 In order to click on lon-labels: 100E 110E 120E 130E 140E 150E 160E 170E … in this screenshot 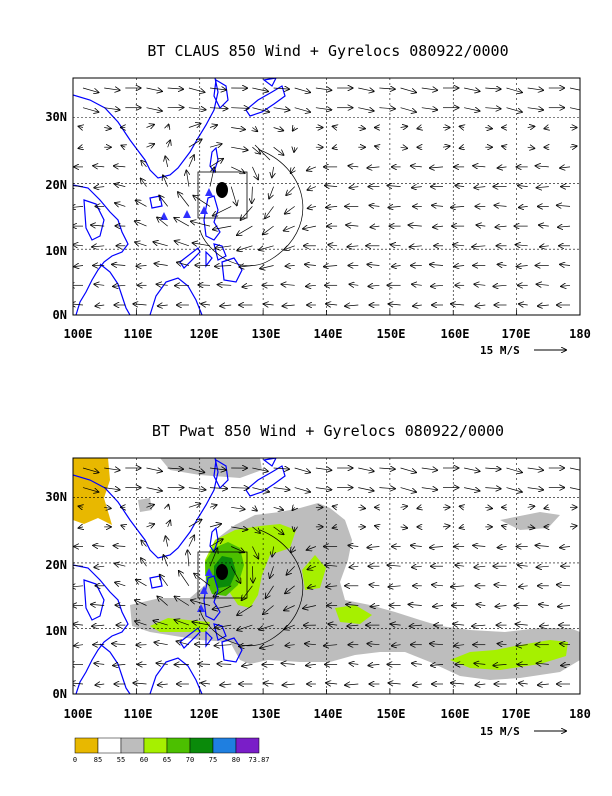, I will do `click(327, 714)`.